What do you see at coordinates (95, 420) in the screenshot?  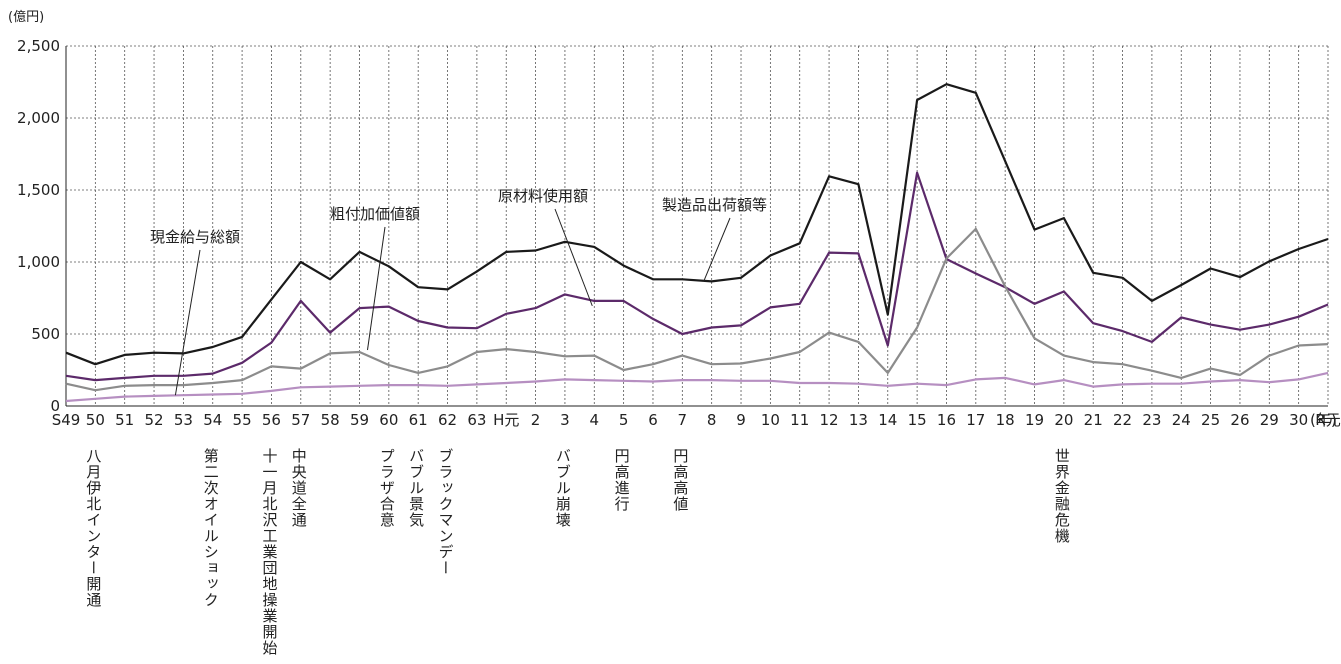 I see `x-tick-label: 50` at bounding box center [95, 420].